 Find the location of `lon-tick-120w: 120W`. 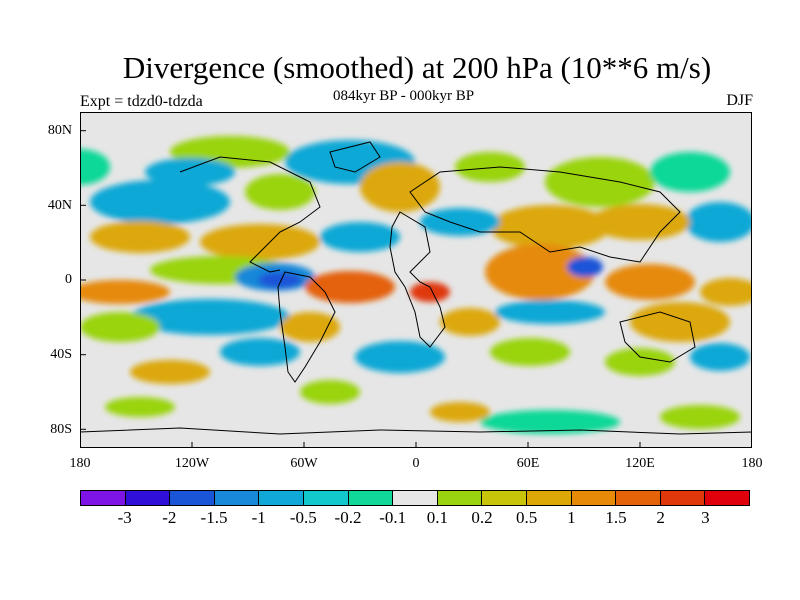

lon-tick-120w: 120W is located at coordinates (192, 463).